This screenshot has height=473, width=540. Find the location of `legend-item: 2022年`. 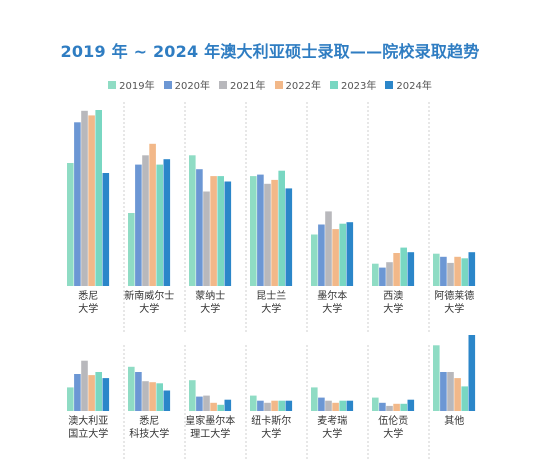

legend-item: 2022年 is located at coordinates (297, 84).